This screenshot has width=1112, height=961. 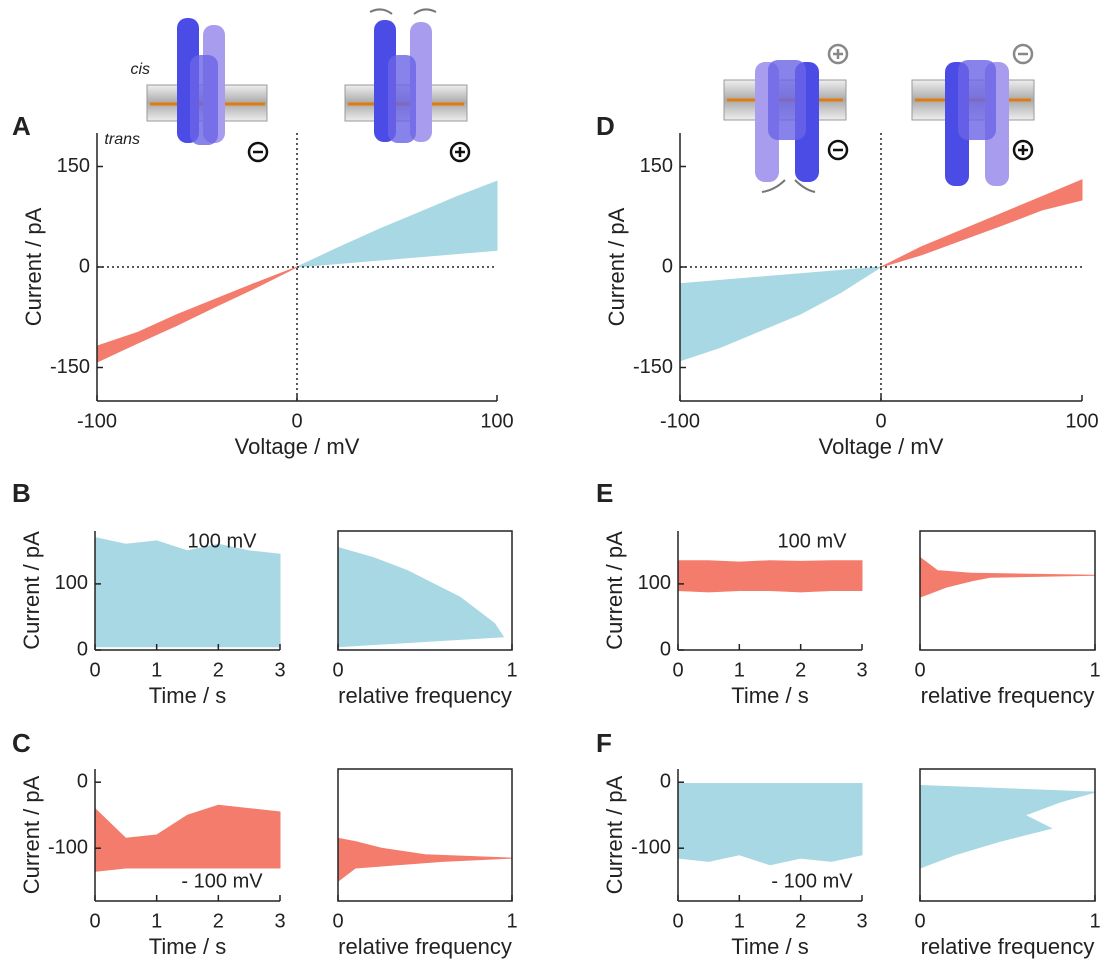 I want to click on side-annotation: cis, so click(x=140, y=69).